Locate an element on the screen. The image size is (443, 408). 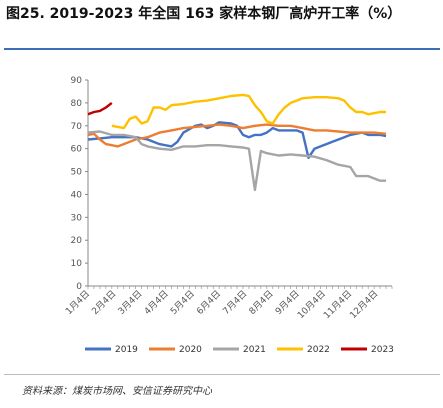
y-tick-label: 0 is located at coordinates (79, 287).